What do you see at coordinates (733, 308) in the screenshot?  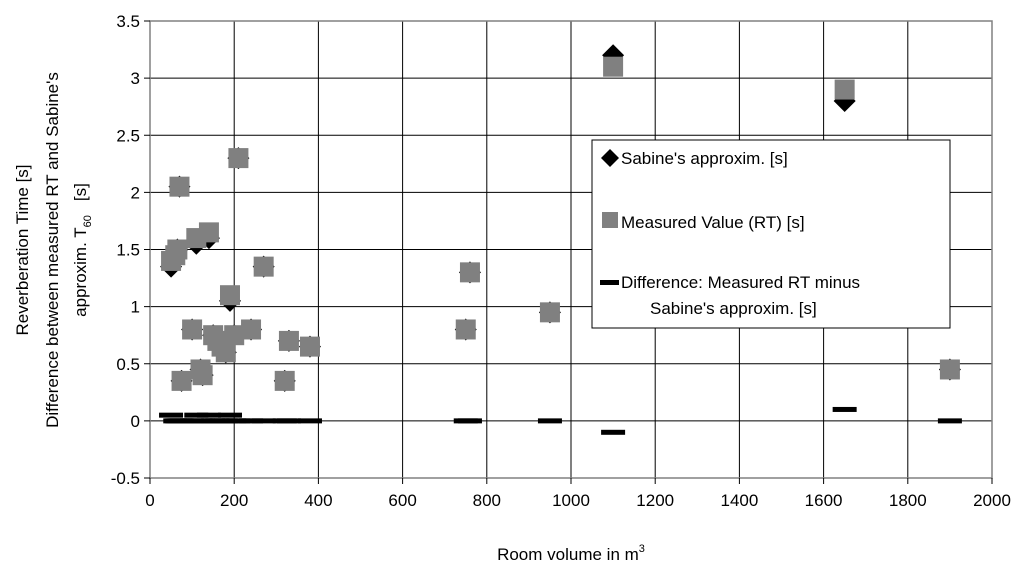 I see `legend-label-difference-line-2: Sabine's approxim. [s]` at bounding box center [733, 308].